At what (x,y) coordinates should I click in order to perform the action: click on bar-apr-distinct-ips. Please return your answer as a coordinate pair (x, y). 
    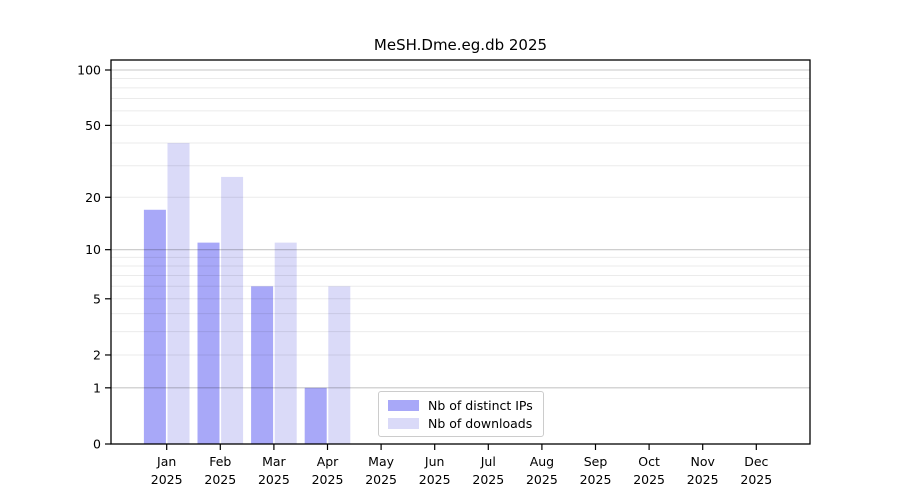
    Looking at the image, I should click on (315, 415).